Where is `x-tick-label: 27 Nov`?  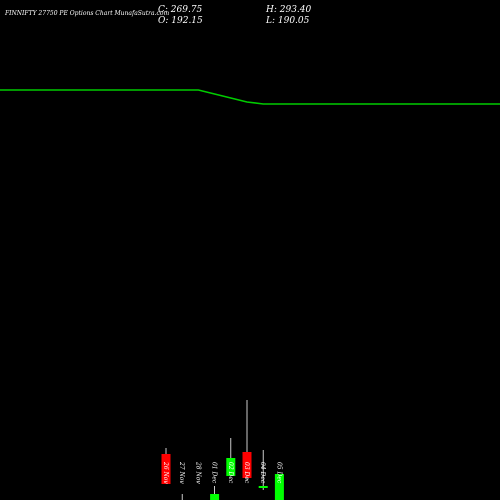 x-tick-label: 27 Nov is located at coordinates (181, 472).